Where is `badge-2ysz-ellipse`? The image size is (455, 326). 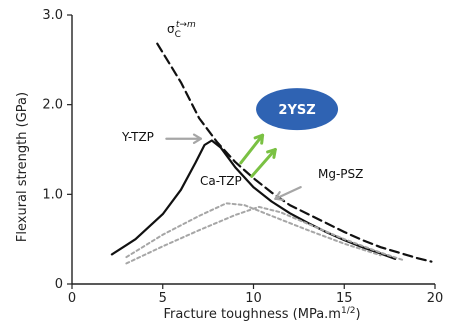
badge-2ysz-ellipse is located at coordinates (297, 109).